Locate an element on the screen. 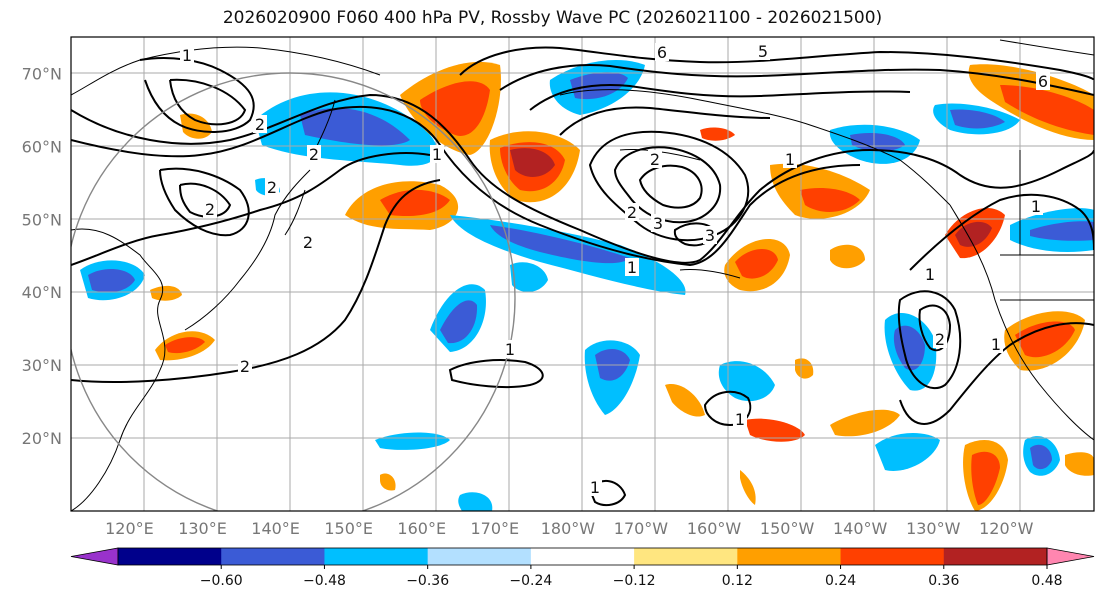 The height and width of the screenshot is (604, 1105). lat-label: 50°N is located at coordinates (42, 219).